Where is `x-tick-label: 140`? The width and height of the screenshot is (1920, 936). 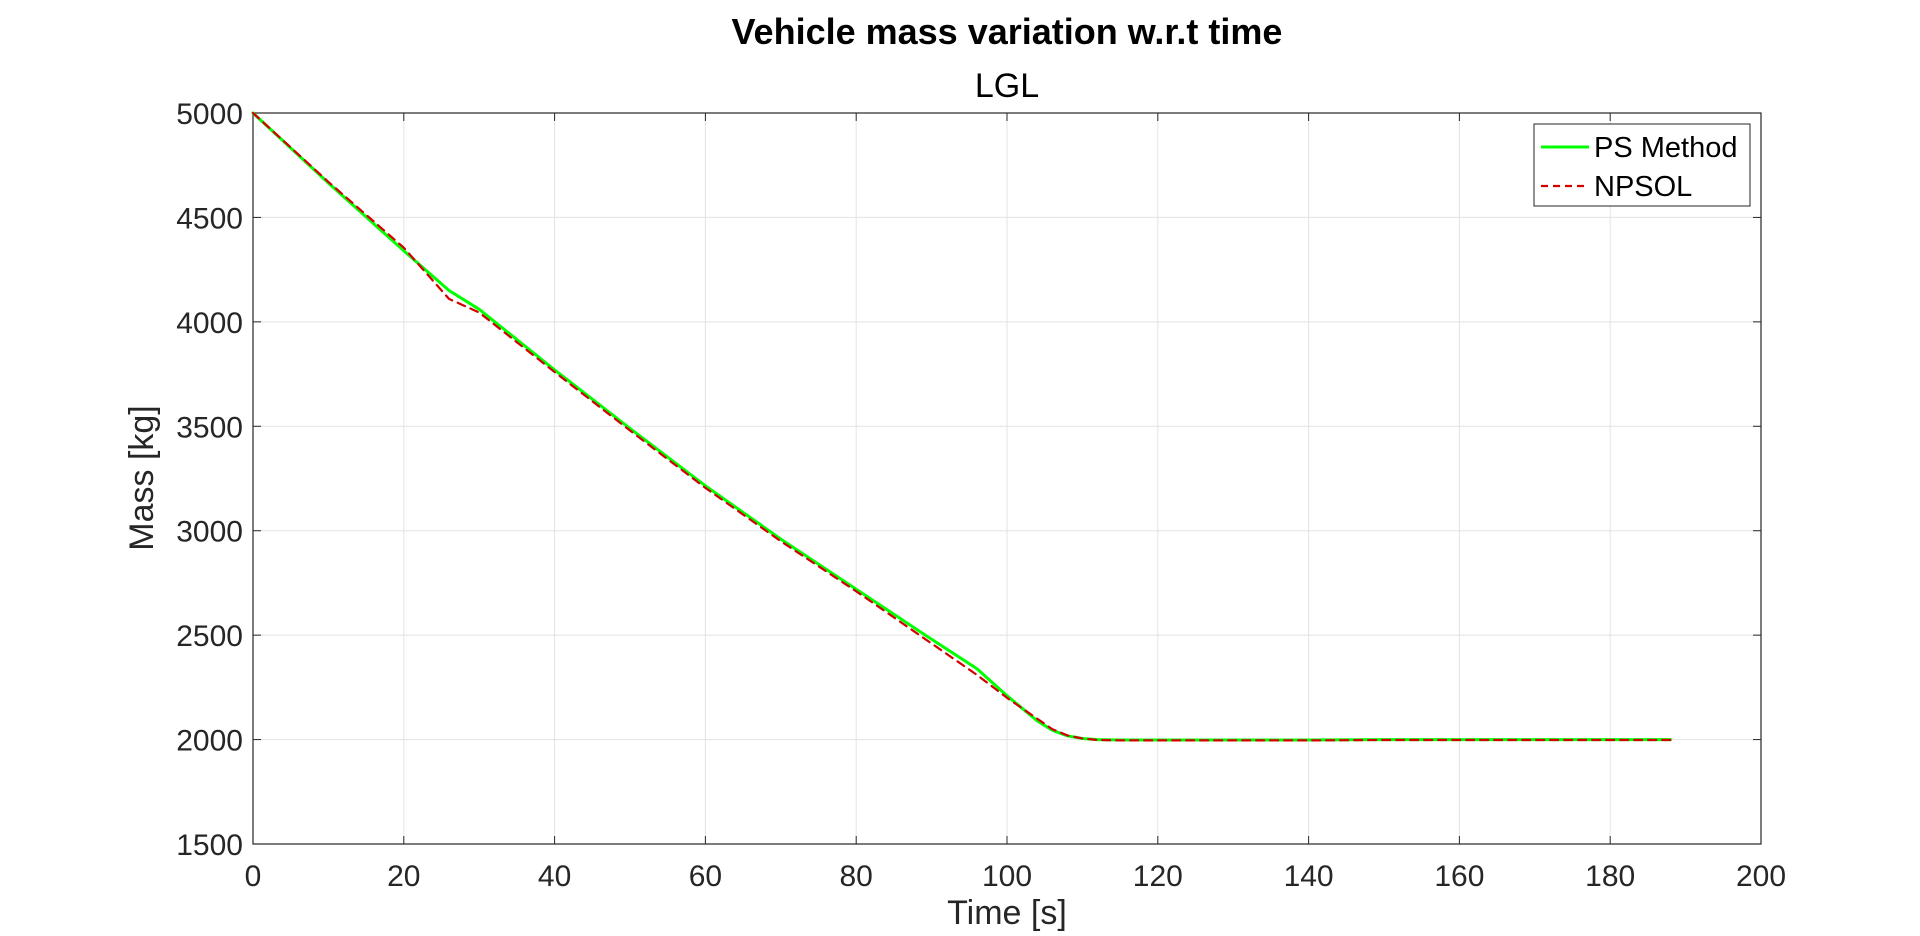 x-tick-label: 140 is located at coordinates (1309, 876).